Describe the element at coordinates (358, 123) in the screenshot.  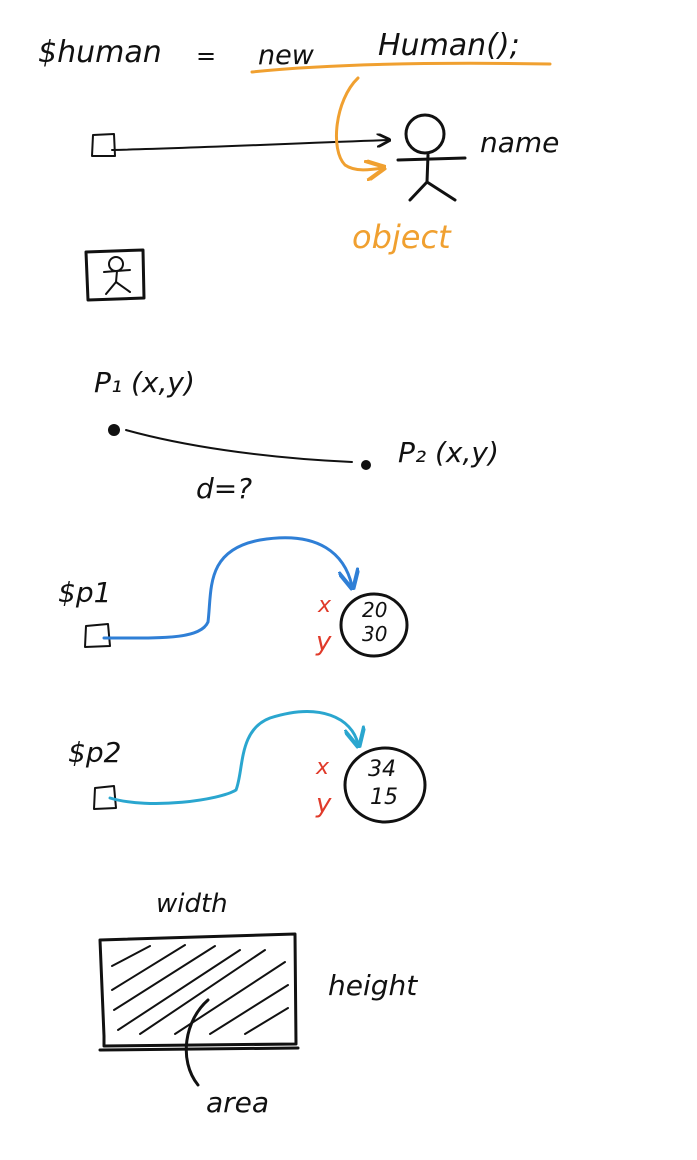
I see `instantiation-arrow` at that location.